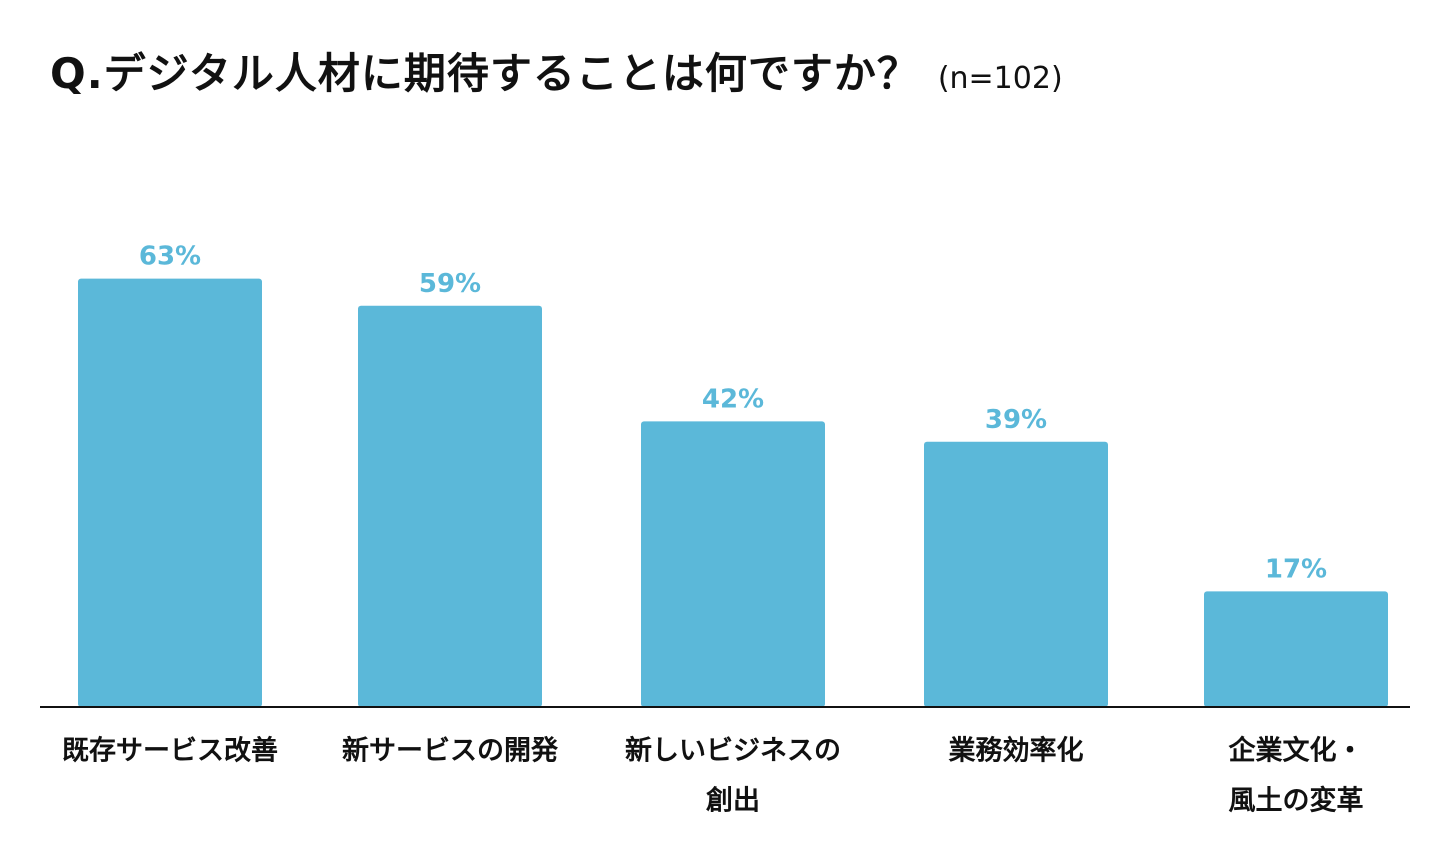 Image resolution: width=1440 pixels, height=859 pixels. What do you see at coordinates (1000, 78) in the screenshot?
I see `chart-subtitle: (n=102)` at bounding box center [1000, 78].